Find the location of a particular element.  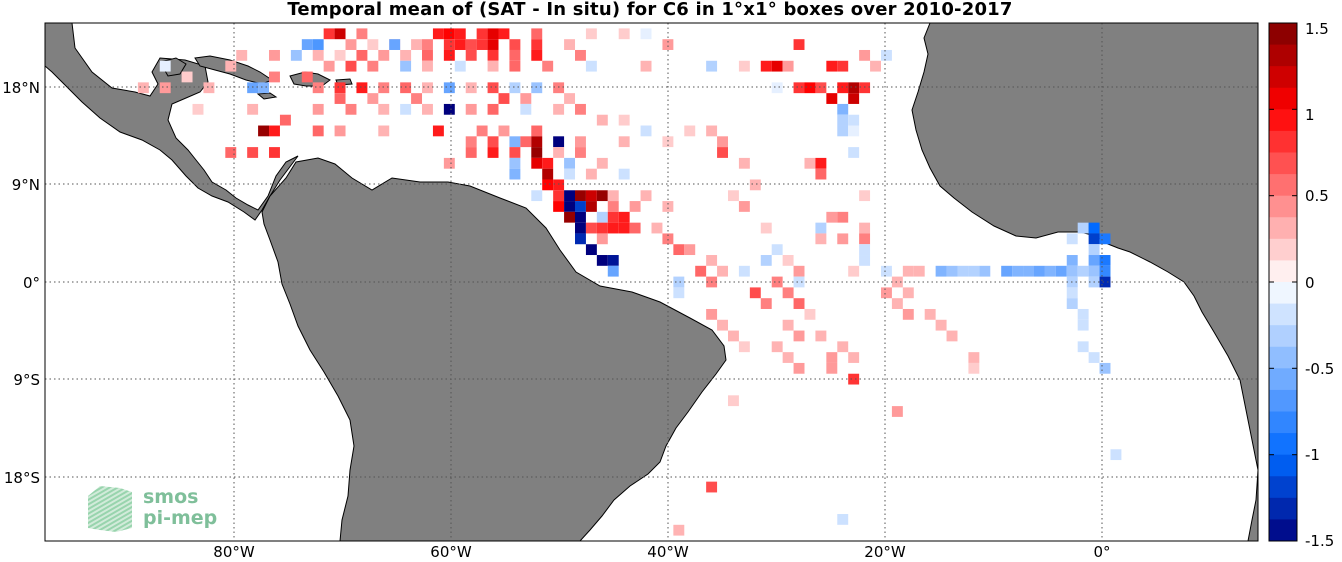

colorbar-label-neg1.5: -1.5 is located at coordinates (1319, 541).